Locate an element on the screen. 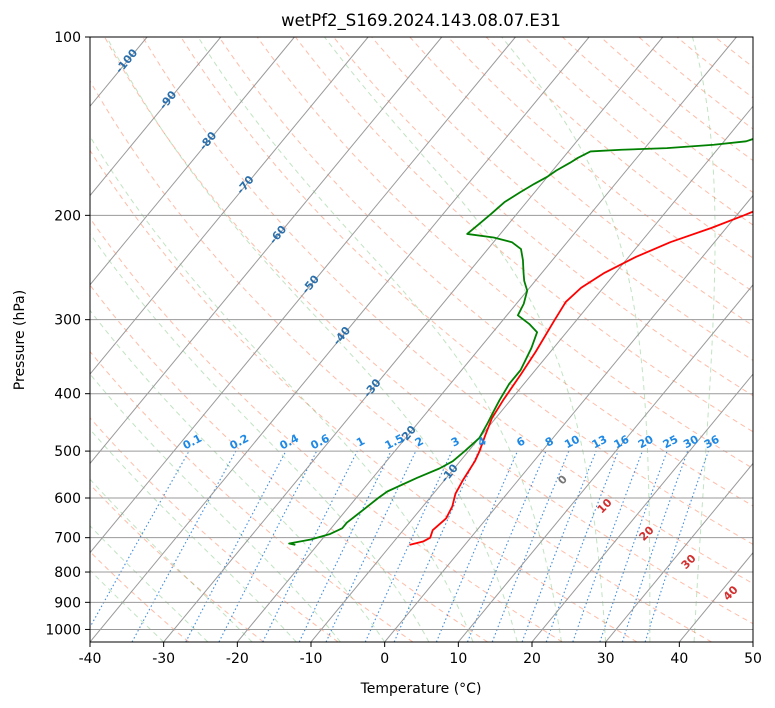 This screenshot has width=775, height=708. x-tick-label: 10 is located at coordinates (458, 659).